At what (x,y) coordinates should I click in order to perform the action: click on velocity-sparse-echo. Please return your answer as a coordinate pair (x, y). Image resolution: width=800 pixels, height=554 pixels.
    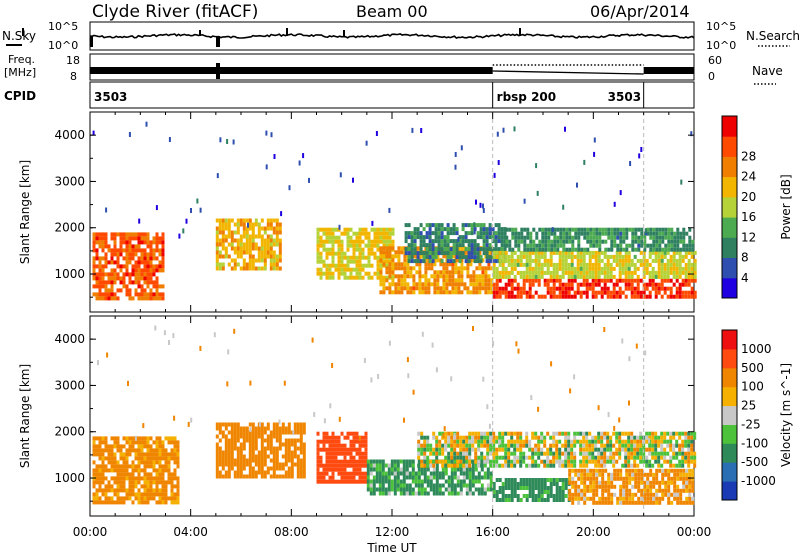
    Looking at the image, I should click on (570, 391).